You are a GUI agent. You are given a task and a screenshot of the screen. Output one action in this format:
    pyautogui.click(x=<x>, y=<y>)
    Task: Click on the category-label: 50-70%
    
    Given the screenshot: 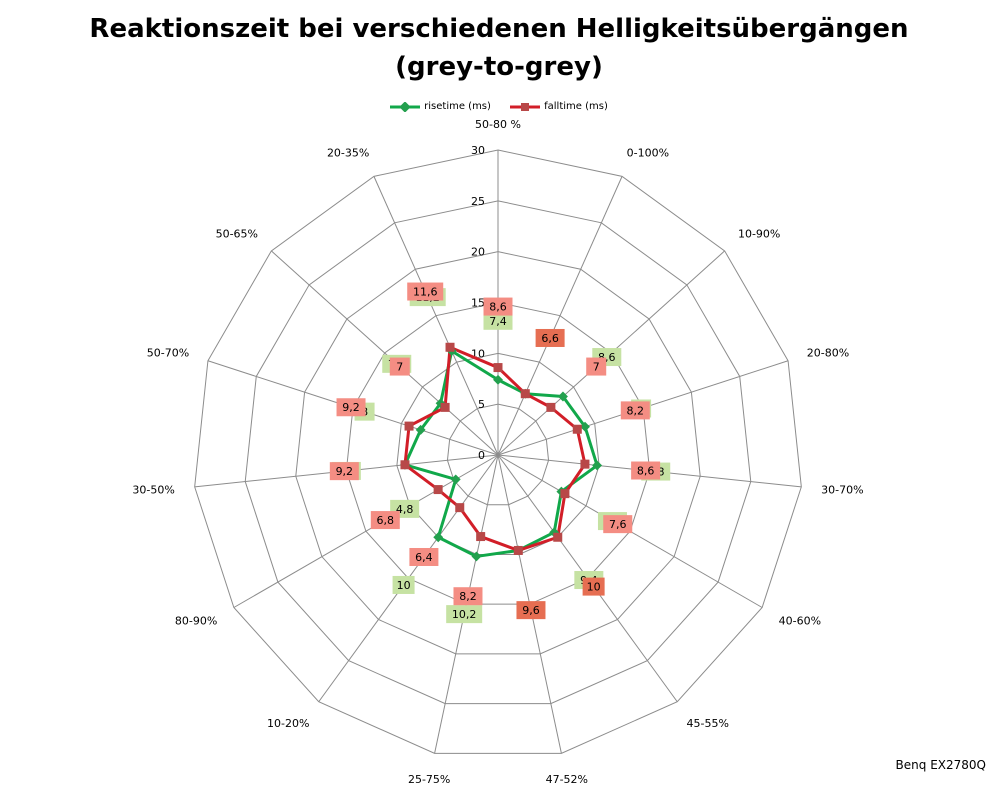 What is the action you would take?
    pyautogui.click(x=168, y=353)
    